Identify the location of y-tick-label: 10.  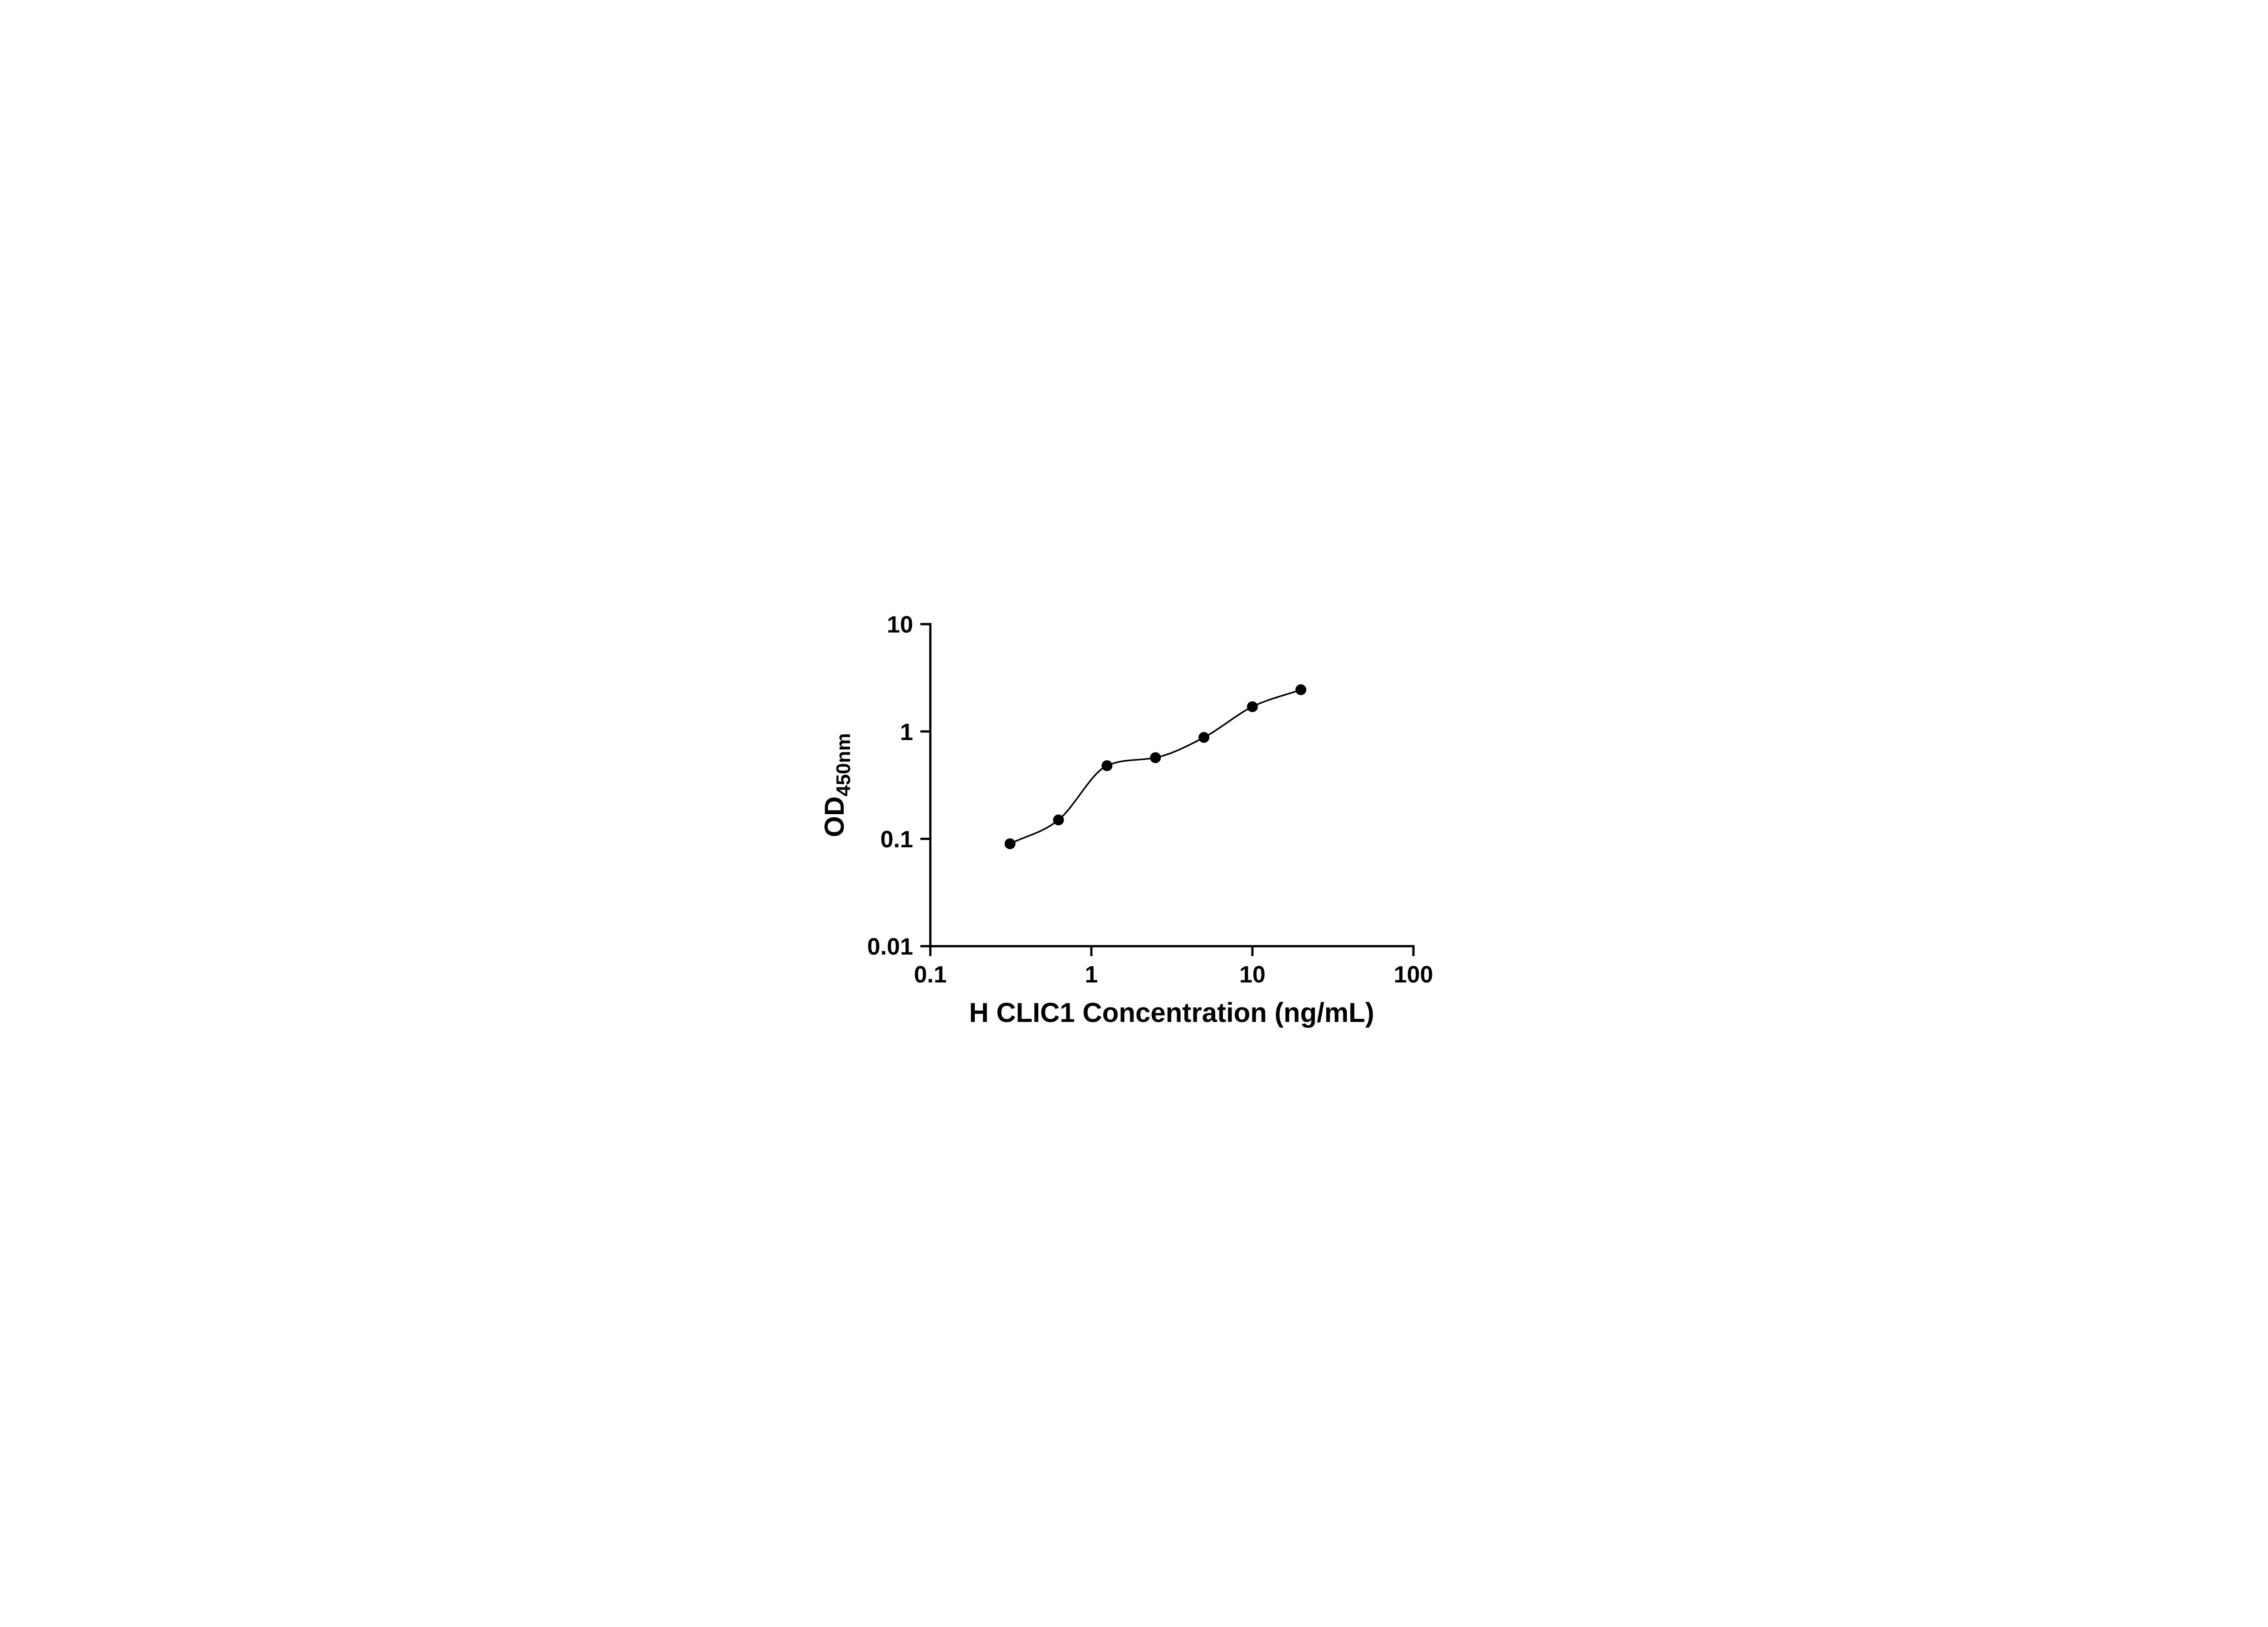
(900, 625).